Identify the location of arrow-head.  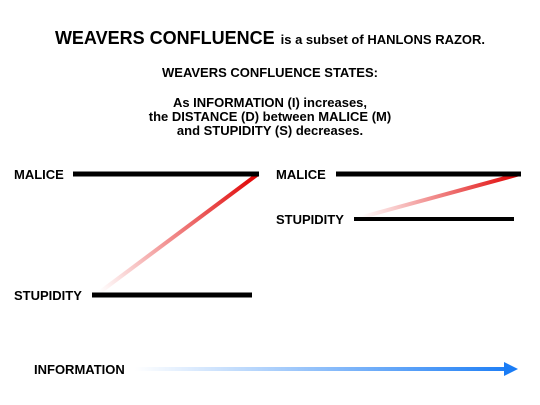
(511, 369).